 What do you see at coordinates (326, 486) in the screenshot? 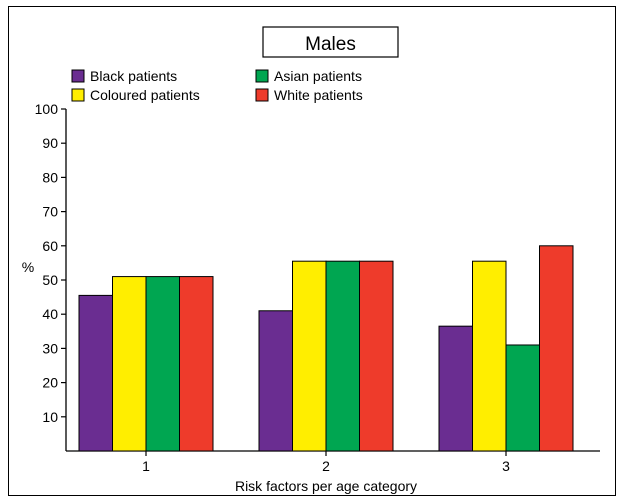
I see `x-axis-label: Risk factors per age category` at bounding box center [326, 486].